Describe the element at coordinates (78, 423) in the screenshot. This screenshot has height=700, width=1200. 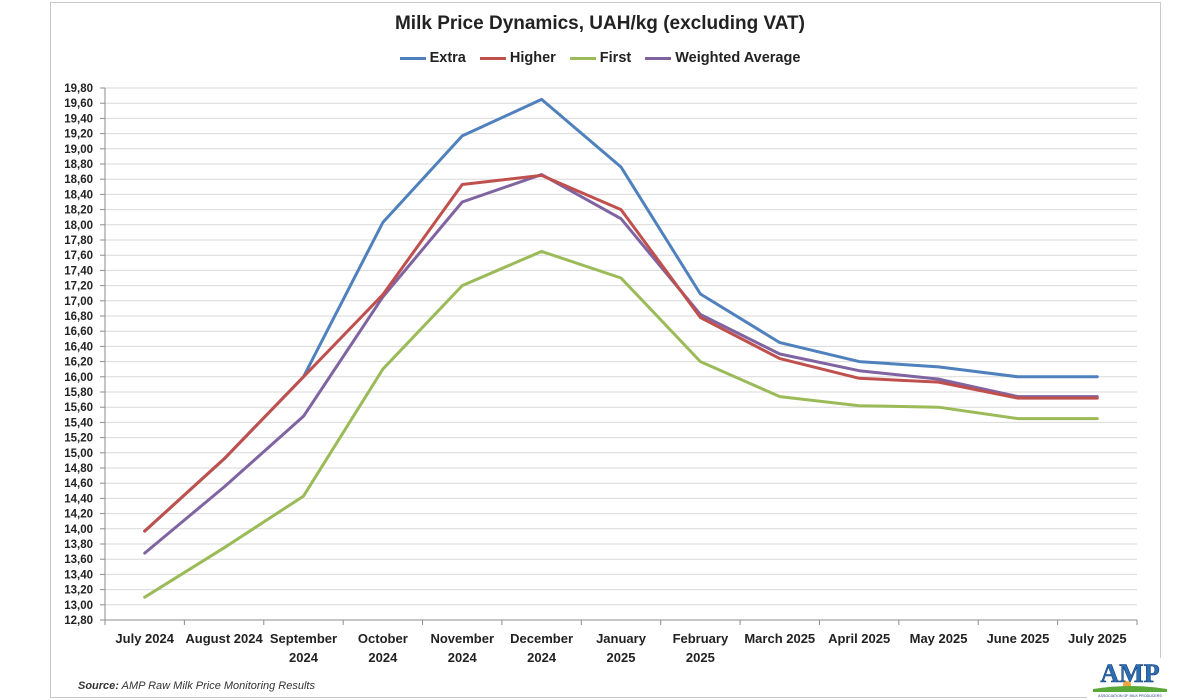
I see `y-tick-label: 15,40` at that location.